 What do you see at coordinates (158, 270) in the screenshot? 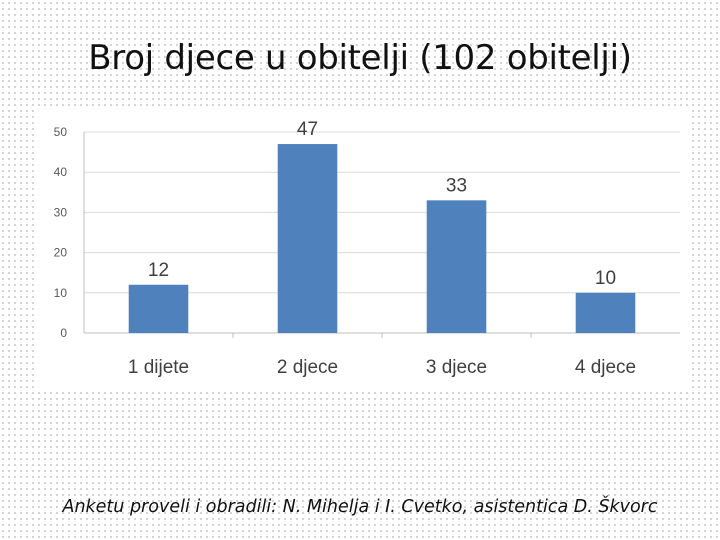
I see `data-label: 12` at bounding box center [158, 270].